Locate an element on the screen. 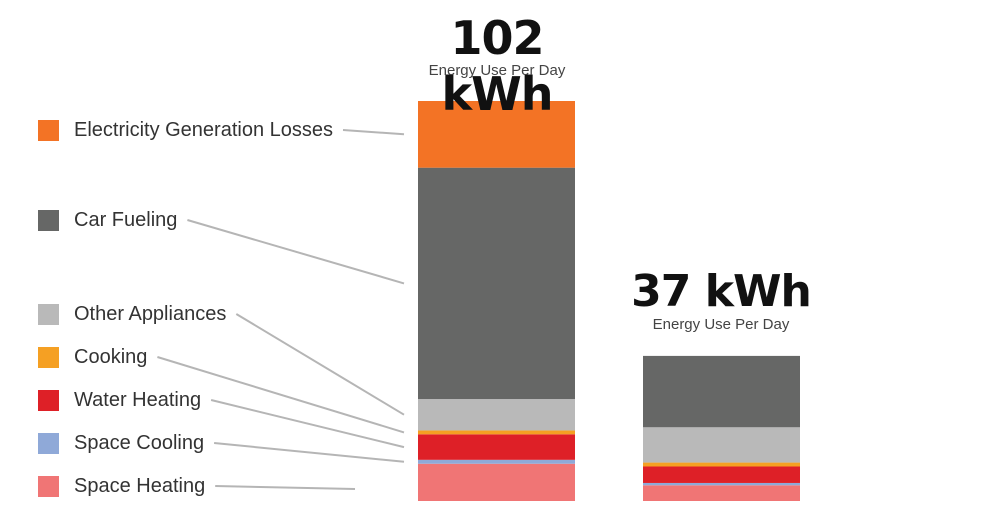  leader-line-space-heating is located at coordinates (285, 487).